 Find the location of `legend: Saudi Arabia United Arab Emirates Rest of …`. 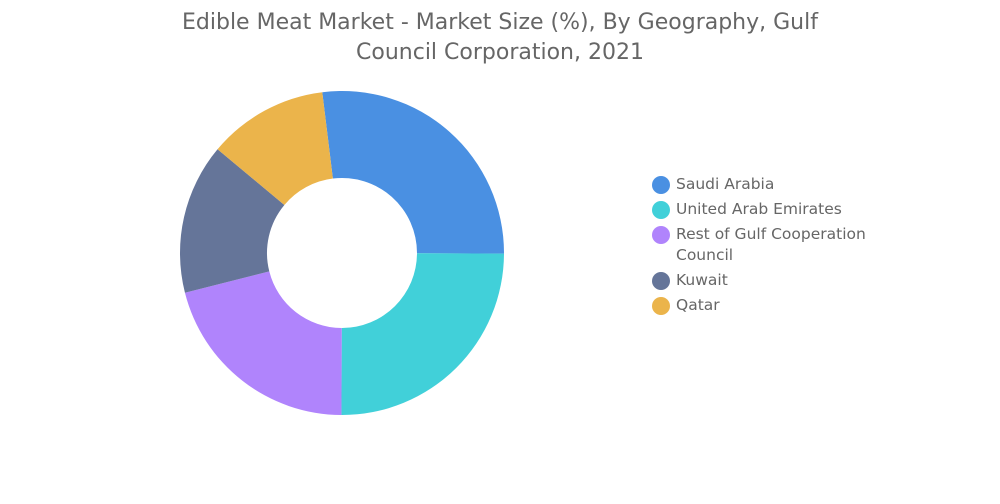

legend: Saudi Arabia United Arab Emirates Rest of … is located at coordinates (783, 247).